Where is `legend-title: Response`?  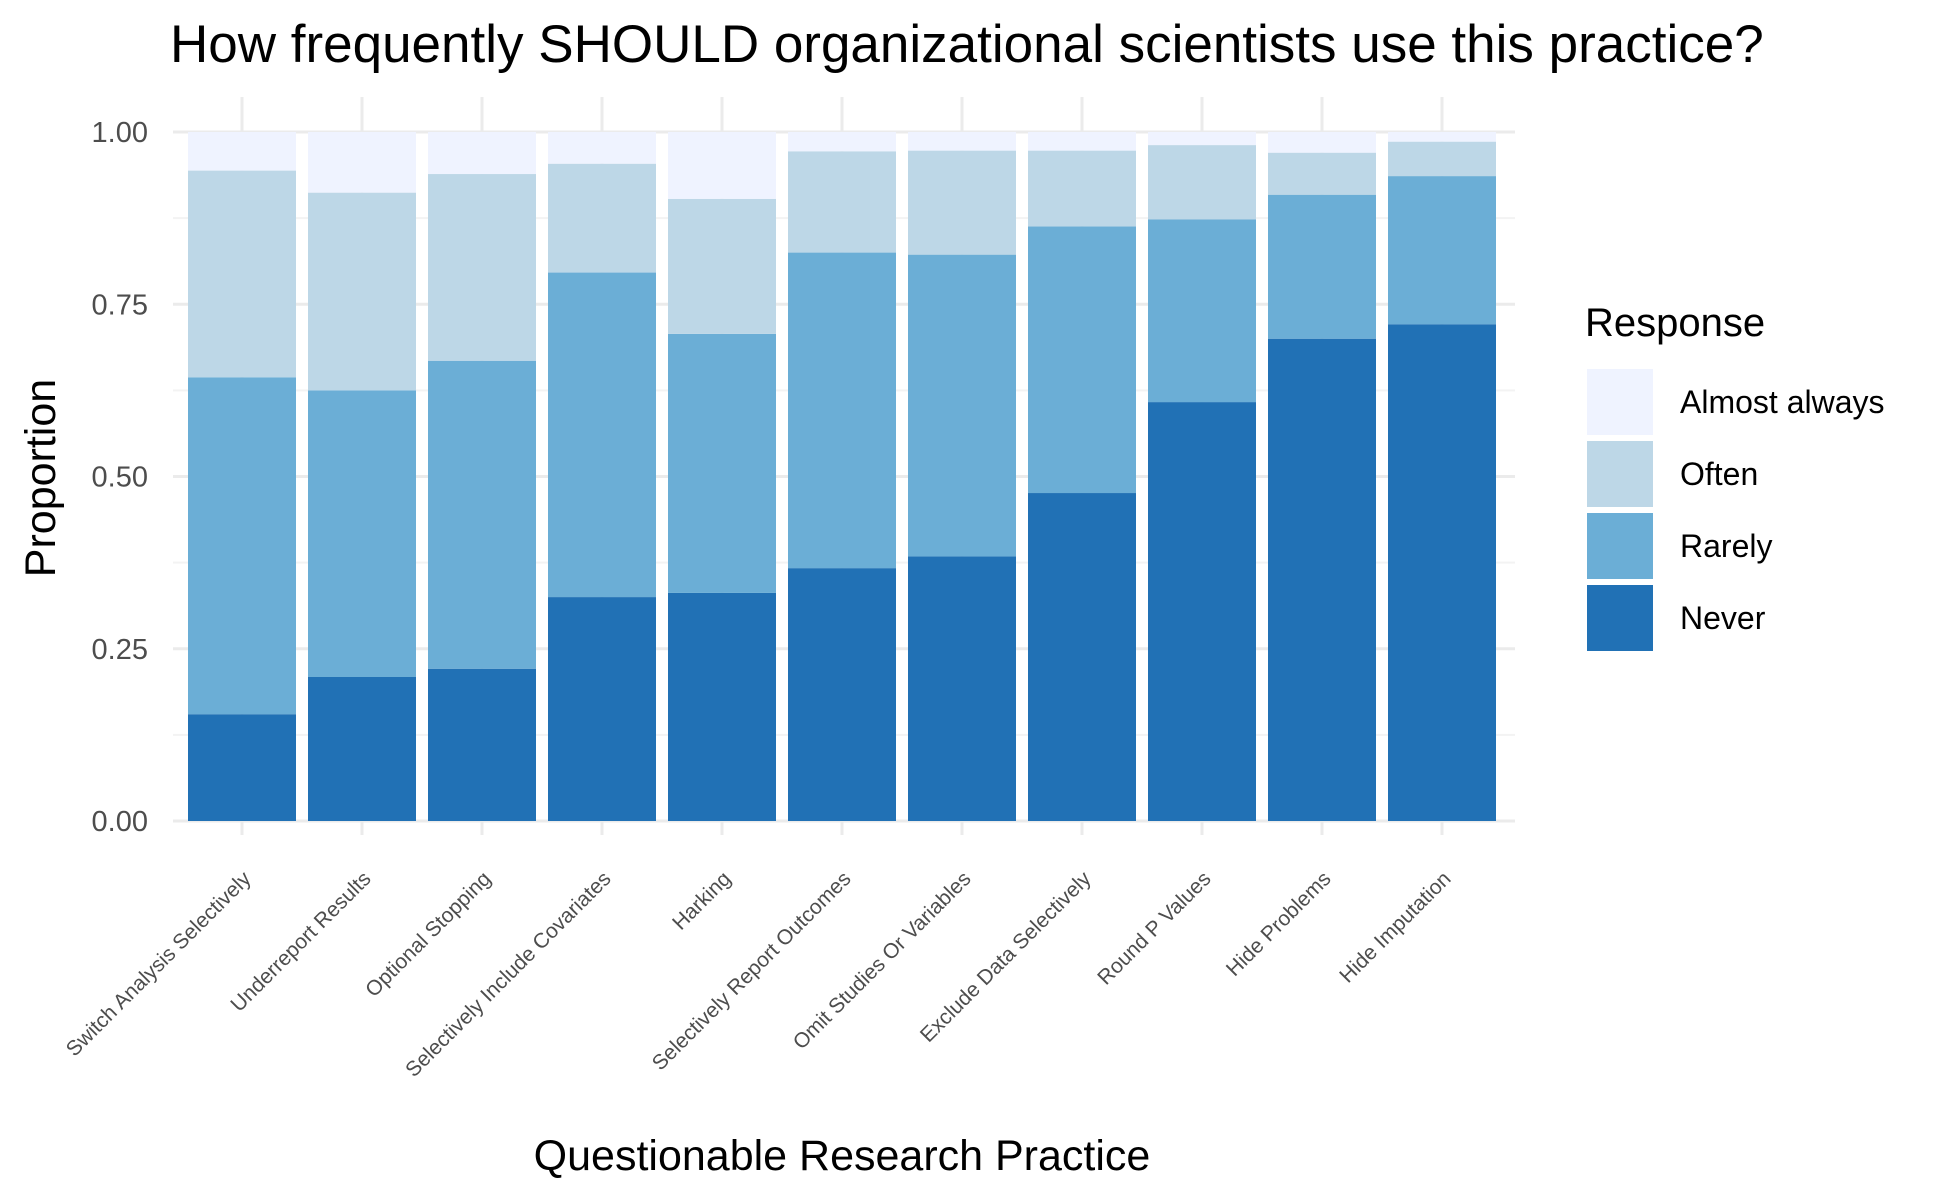 legend-title: Response is located at coordinates (1675, 323).